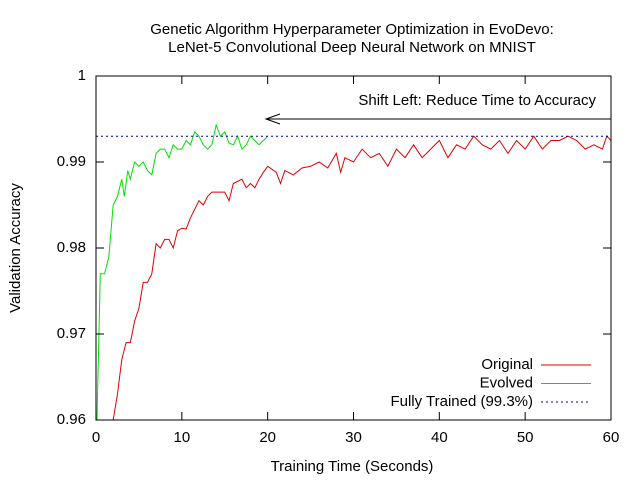 The image size is (640, 480). Describe the element at coordinates (71, 333) in the screenshot. I see `y-tick-label: 0.97` at that location.